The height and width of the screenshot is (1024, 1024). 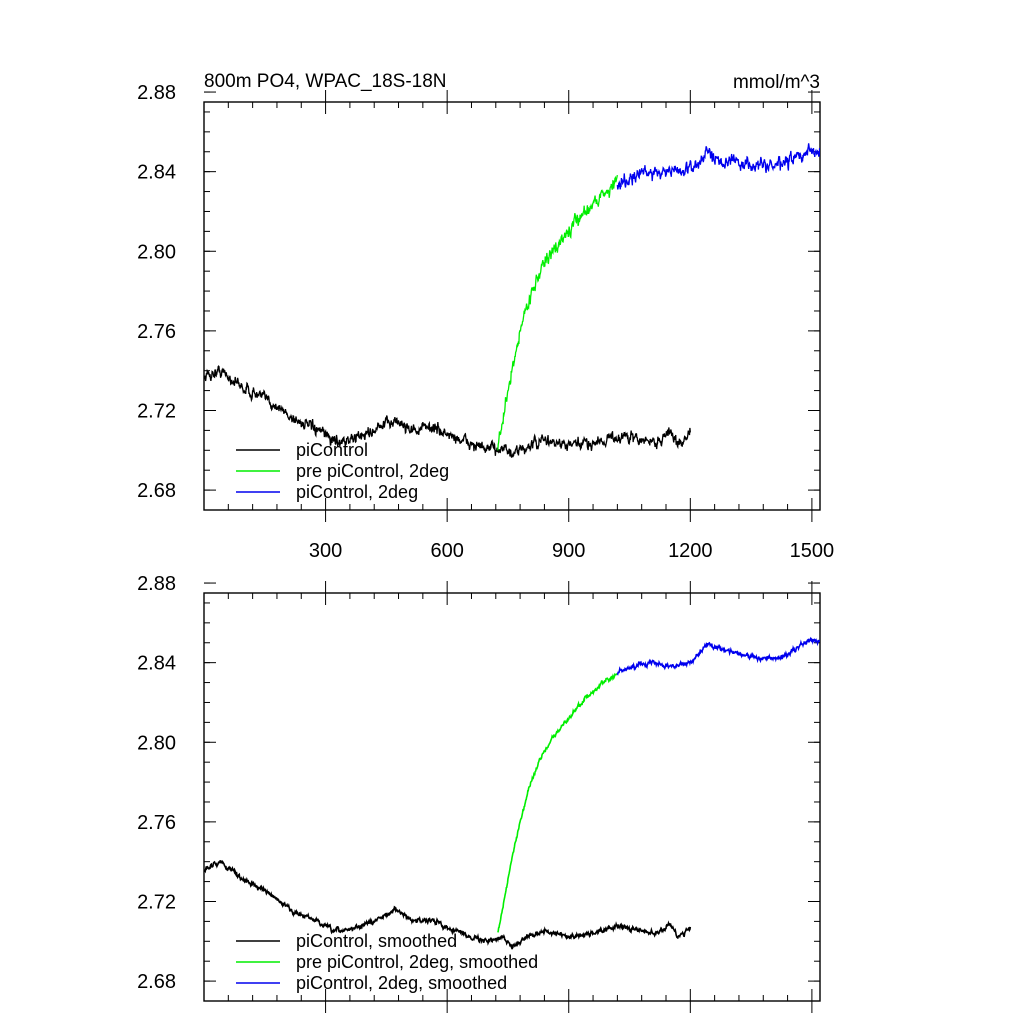 What do you see at coordinates (401, 983) in the screenshot?
I see `legend-label: piControl, 2deg, smoothed` at bounding box center [401, 983].